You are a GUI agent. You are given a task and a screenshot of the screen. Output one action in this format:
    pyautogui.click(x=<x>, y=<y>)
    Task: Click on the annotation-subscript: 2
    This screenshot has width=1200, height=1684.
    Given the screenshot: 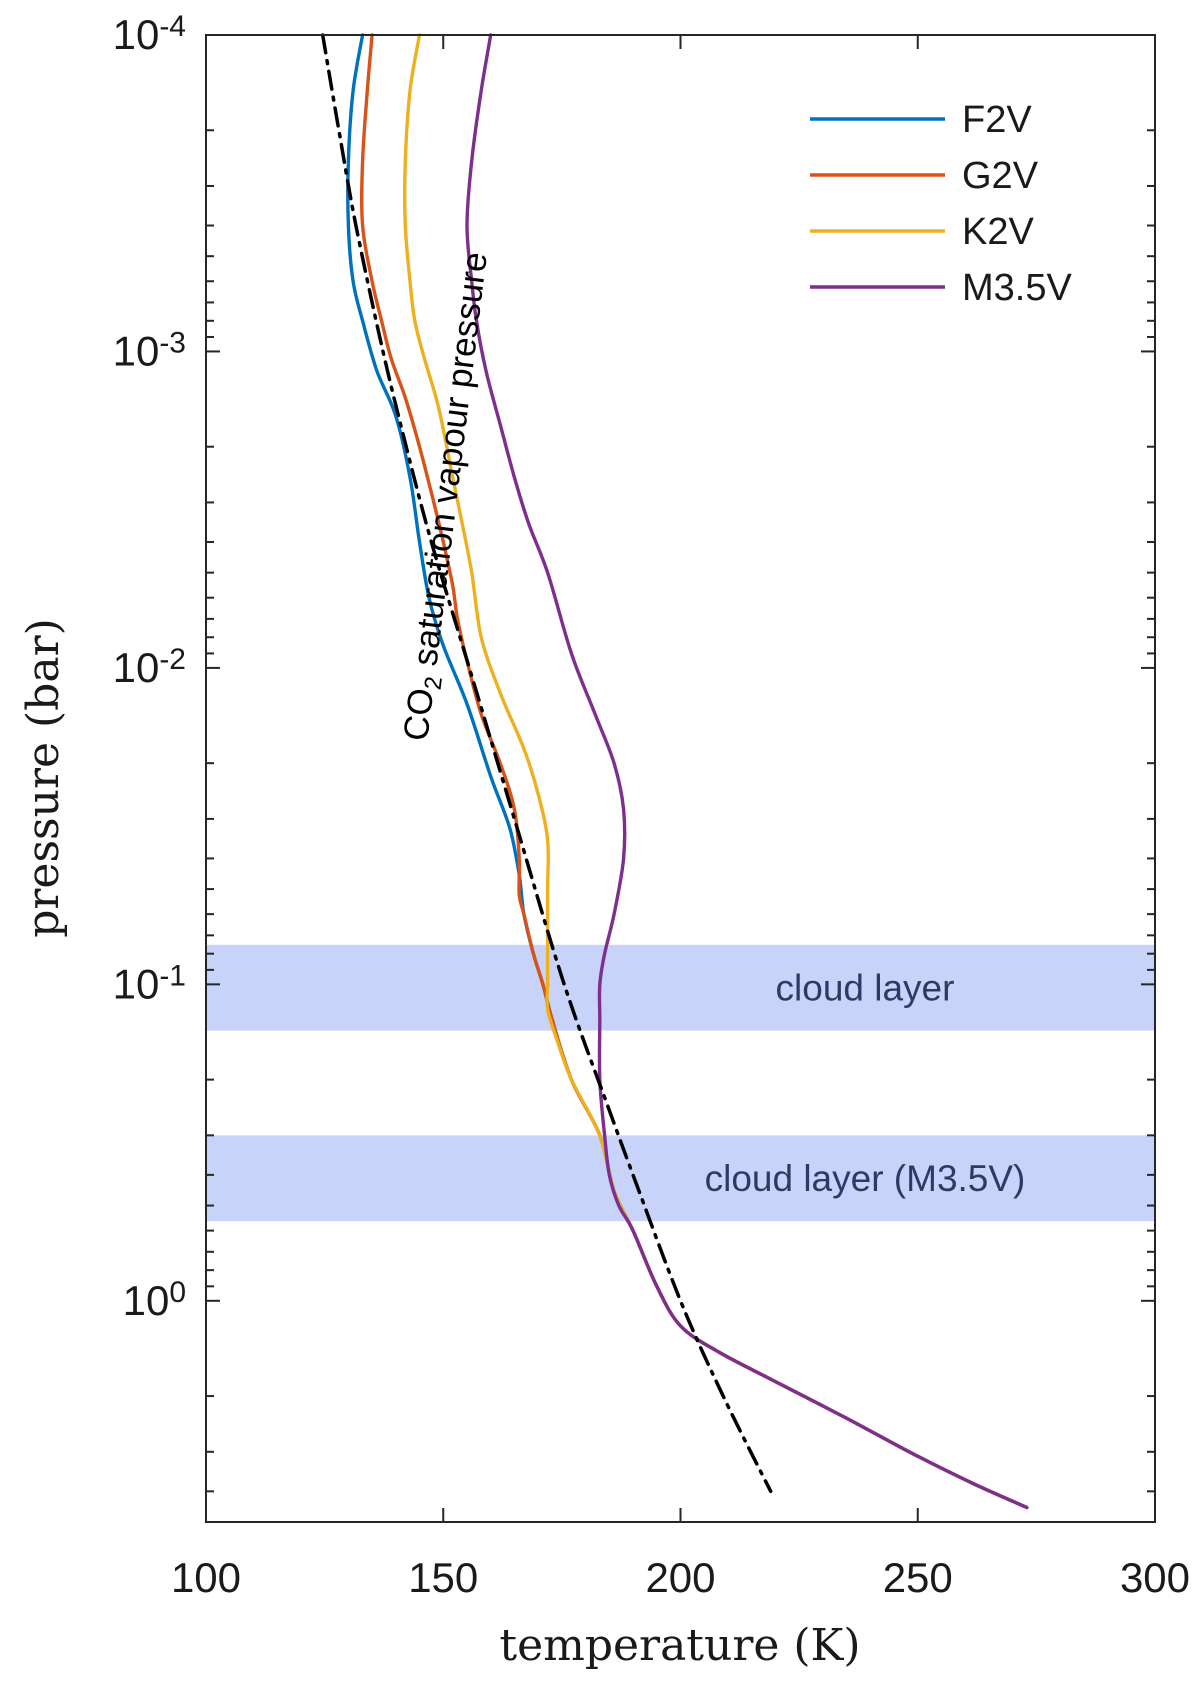 What is the action you would take?
    pyautogui.click(x=433, y=683)
    